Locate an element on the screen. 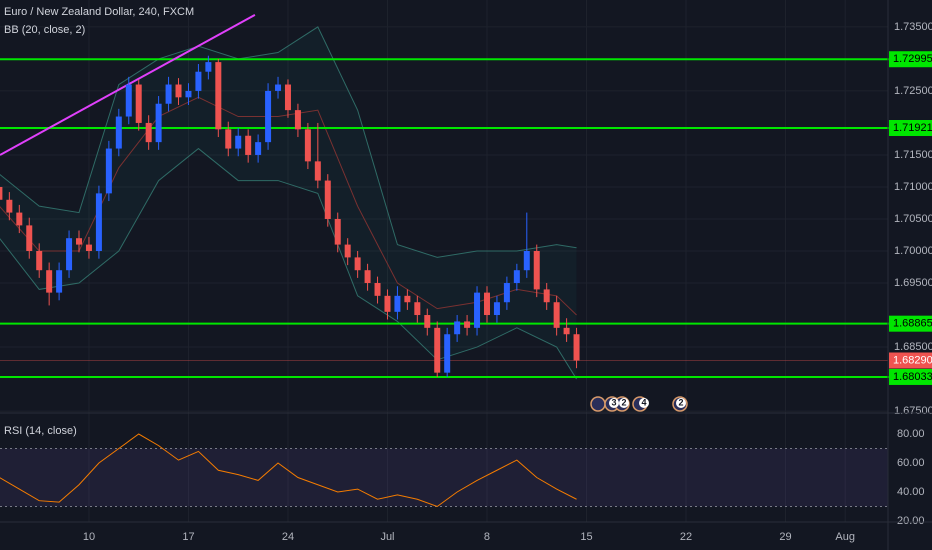  y-tick-label: 1.72500 is located at coordinates (913, 91).